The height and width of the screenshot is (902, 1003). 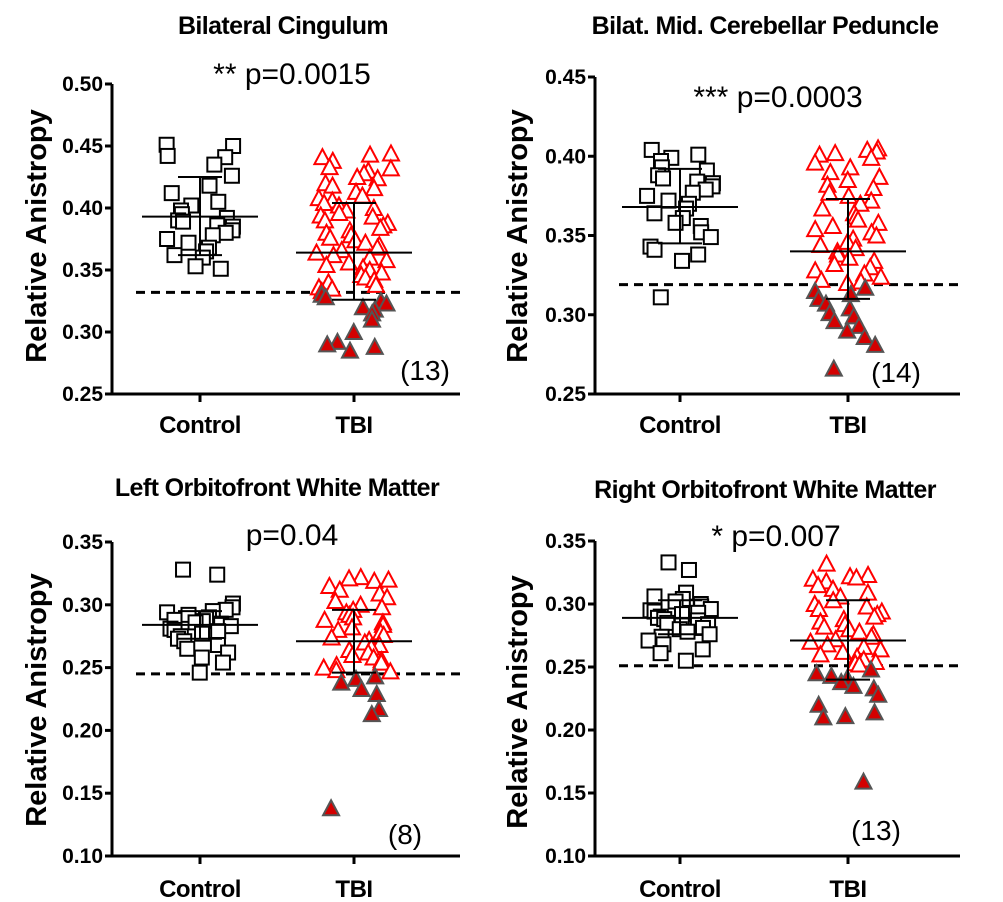 What do you see at coordinates (277, 488) in the screenshot?
I see `panel-title: Left Orbitofront White Matter` at bounding box center [277, 488].